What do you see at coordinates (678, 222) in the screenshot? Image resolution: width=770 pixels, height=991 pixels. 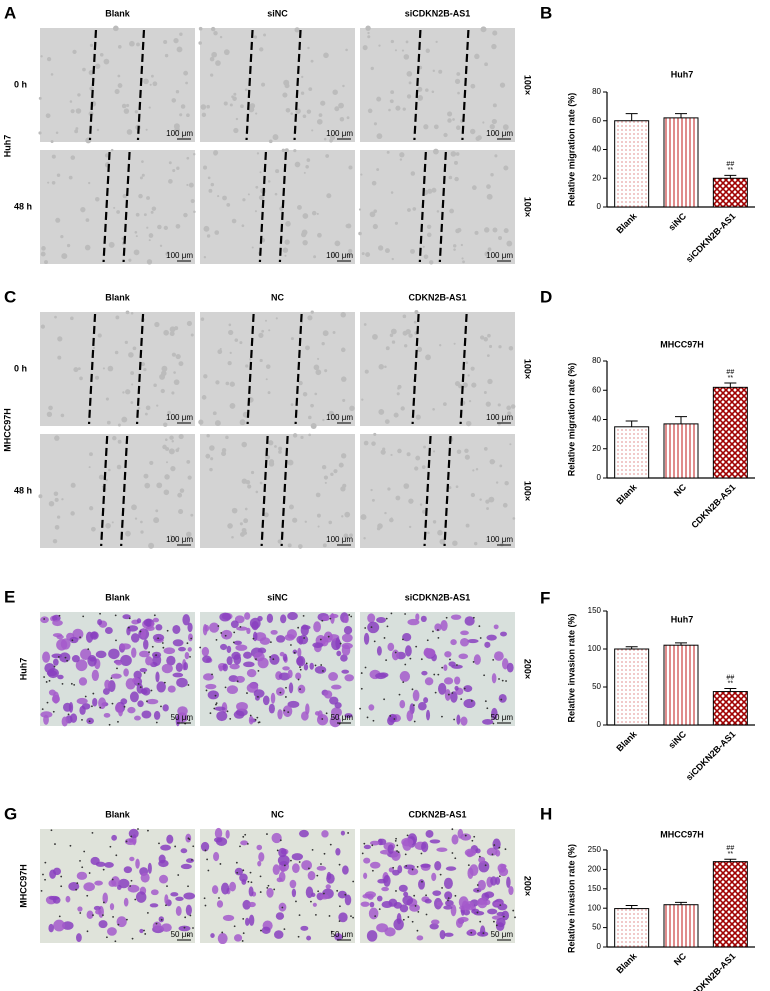 I see `x-tick-label: siNC` at bounding box center [678, 222].